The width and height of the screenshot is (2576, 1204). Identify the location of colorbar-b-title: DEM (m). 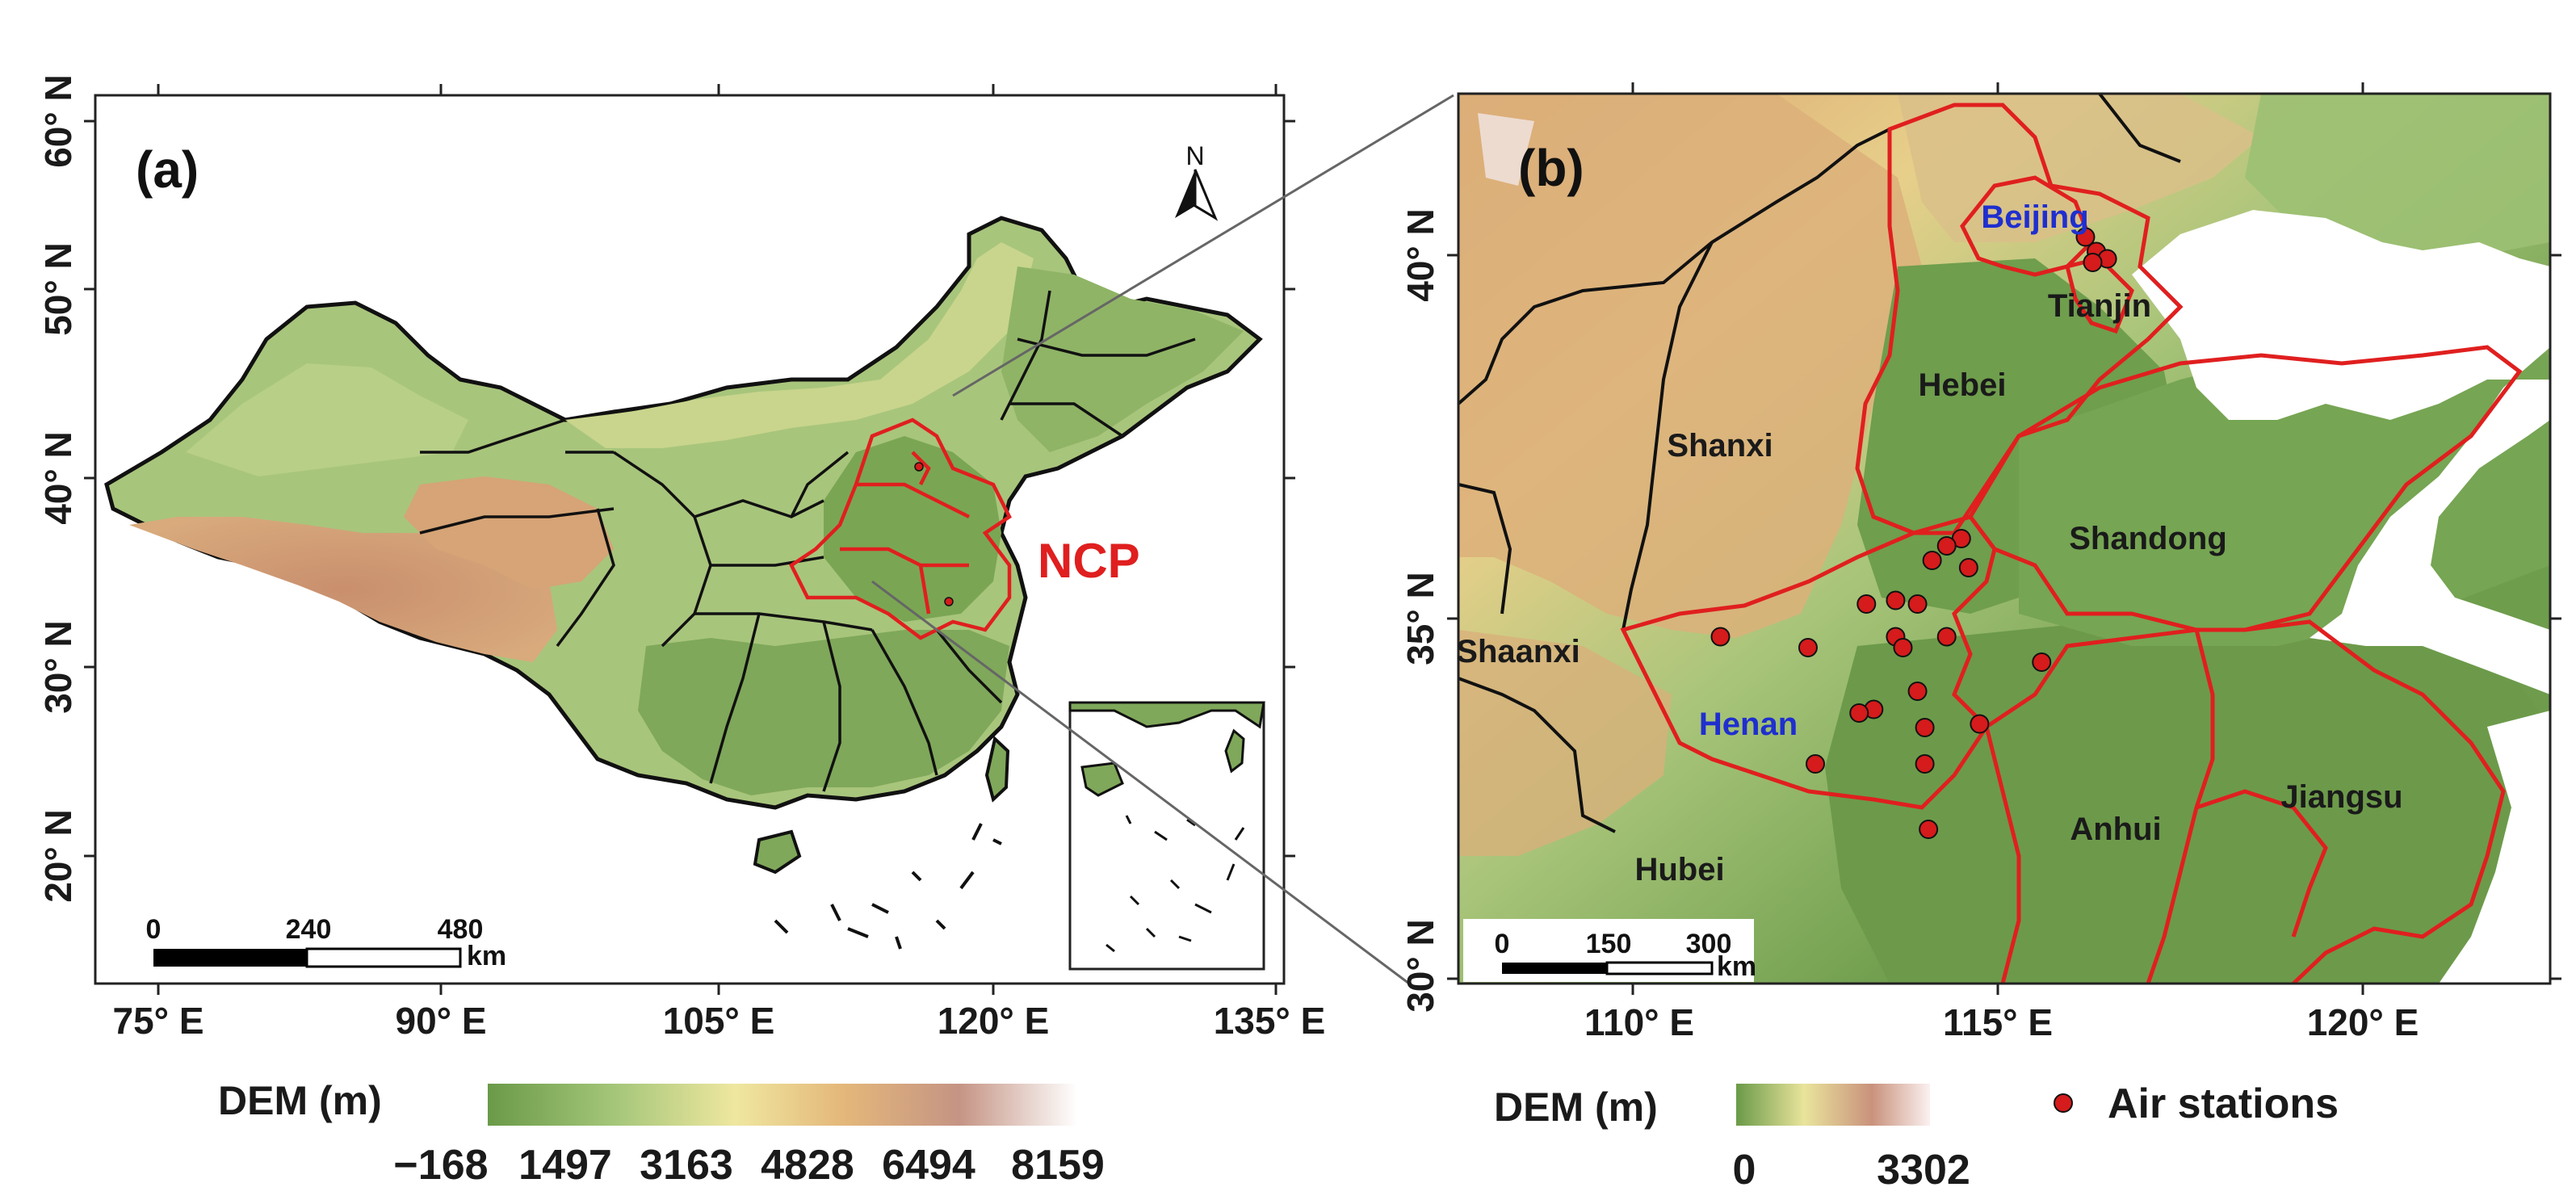
(1576, 1107).